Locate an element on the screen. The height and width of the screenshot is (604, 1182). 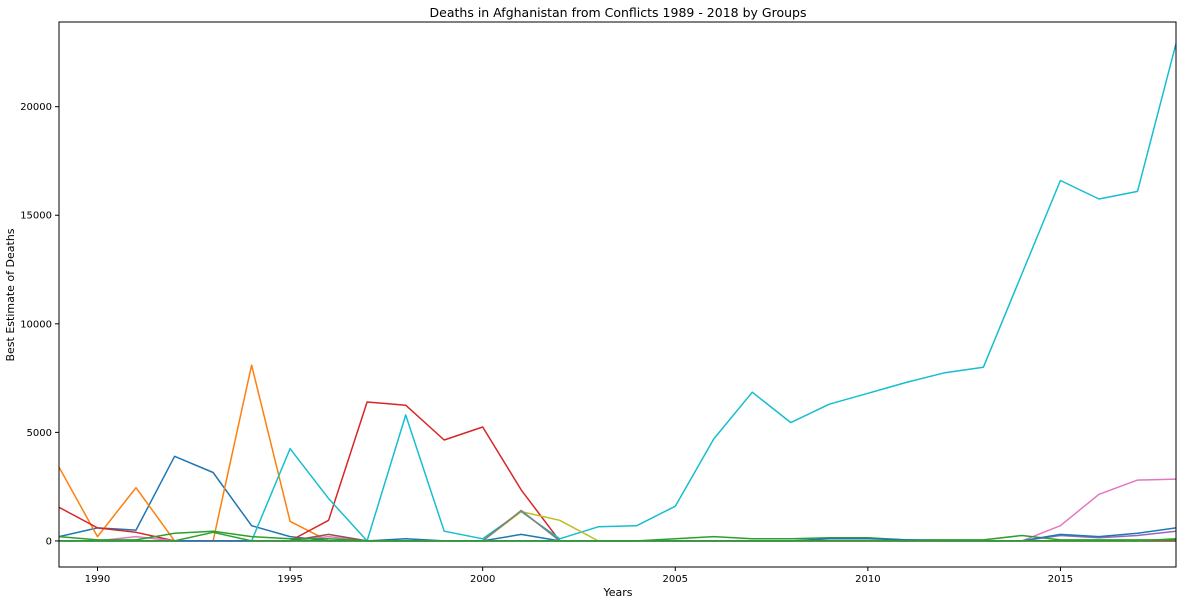
x-tick-label: 2005 is located at coordinates (675, 579).